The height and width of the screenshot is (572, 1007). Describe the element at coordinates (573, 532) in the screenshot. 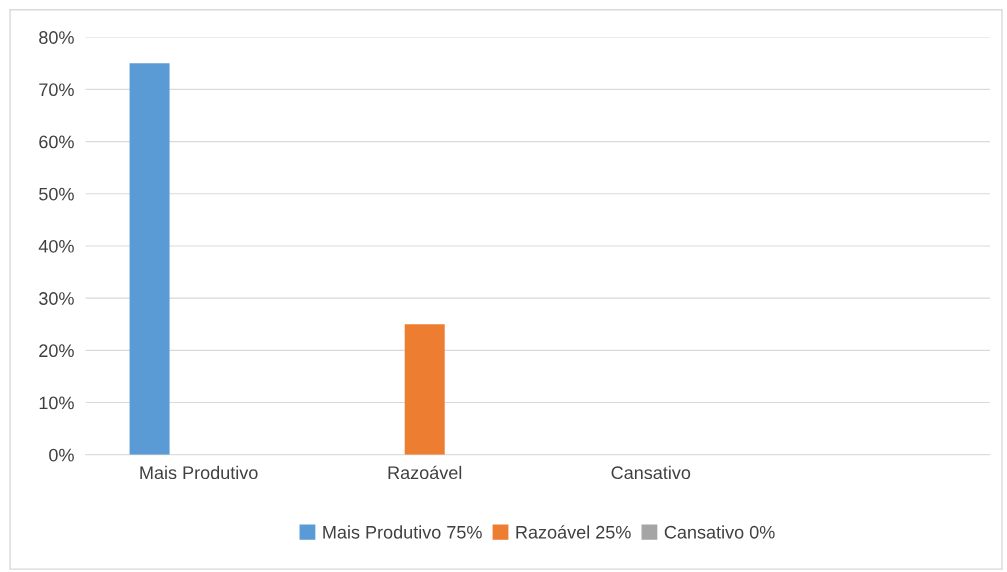

I see `legend-label: Razoável 25%` at that location.